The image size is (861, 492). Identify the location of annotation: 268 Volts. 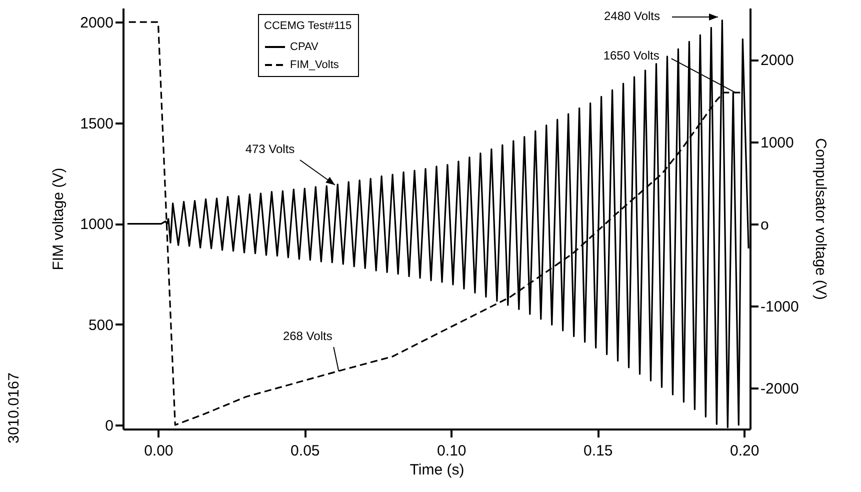
(307, 335).